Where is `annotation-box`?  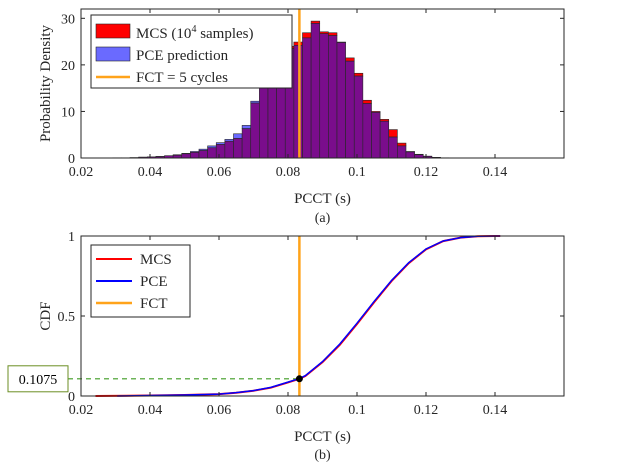
annotation-box is located at coordinates (38, 379).